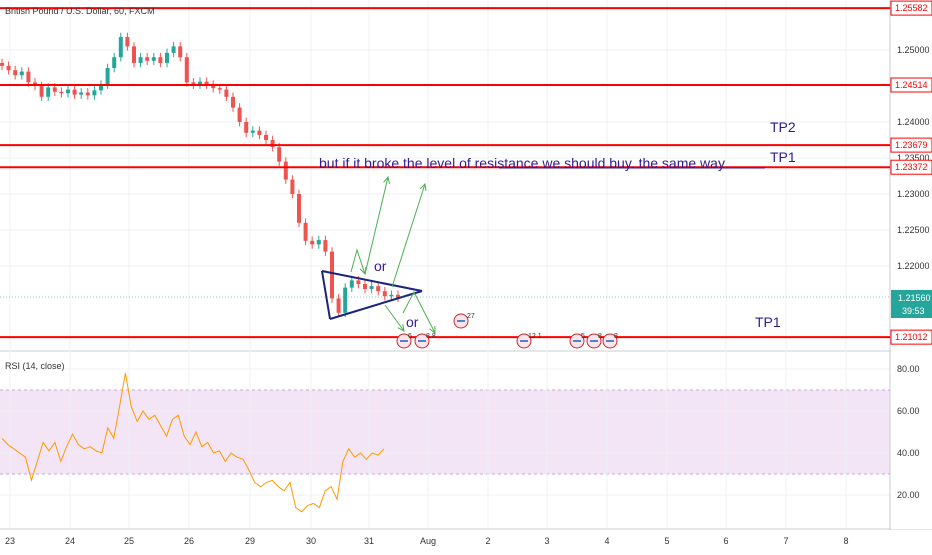 The width and height of the screenshot is (932, 555). Describe the element at coordinates (466, 540) in the screenshot. I see `time-axis` at that location.